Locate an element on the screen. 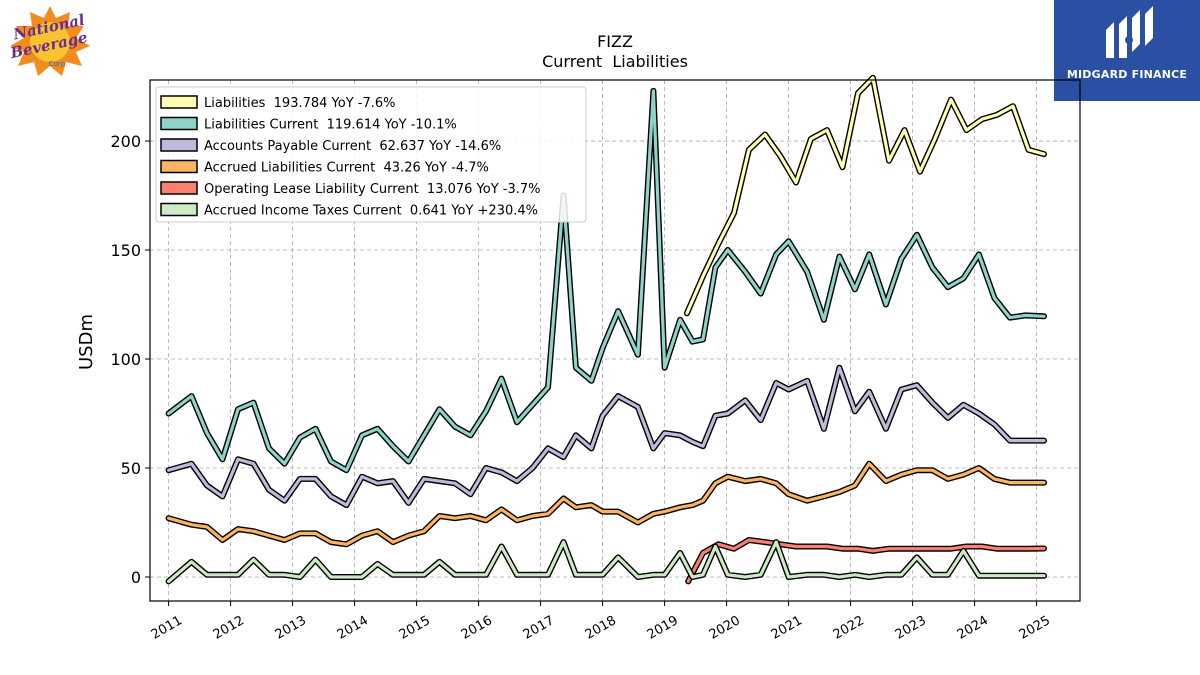  chart-title: FIZZ is located at coordinates (615, 41).